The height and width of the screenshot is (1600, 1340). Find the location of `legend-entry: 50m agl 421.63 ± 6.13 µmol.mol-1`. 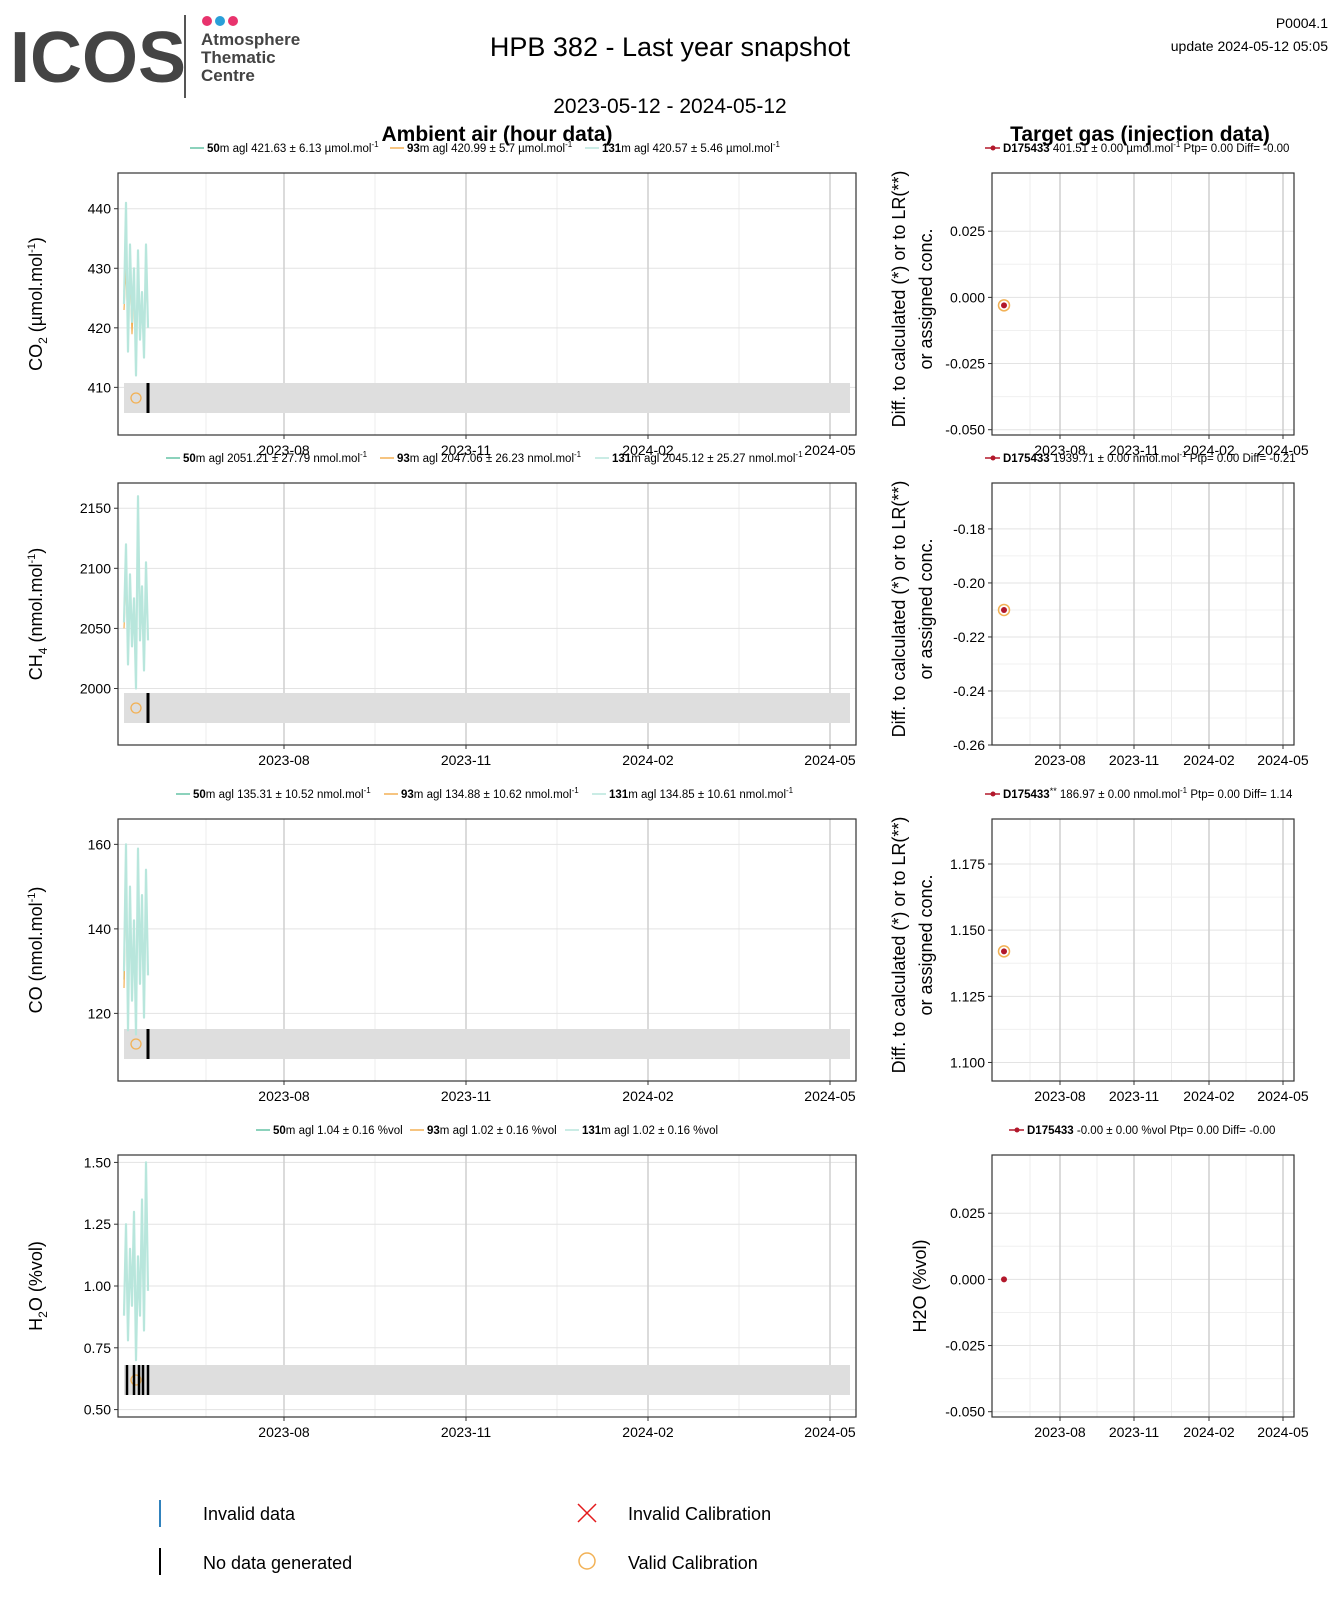

legend-entry: 50m agl 421.63 ± 6.13 µmol.mol-1 is located at coordinates (293, 147).